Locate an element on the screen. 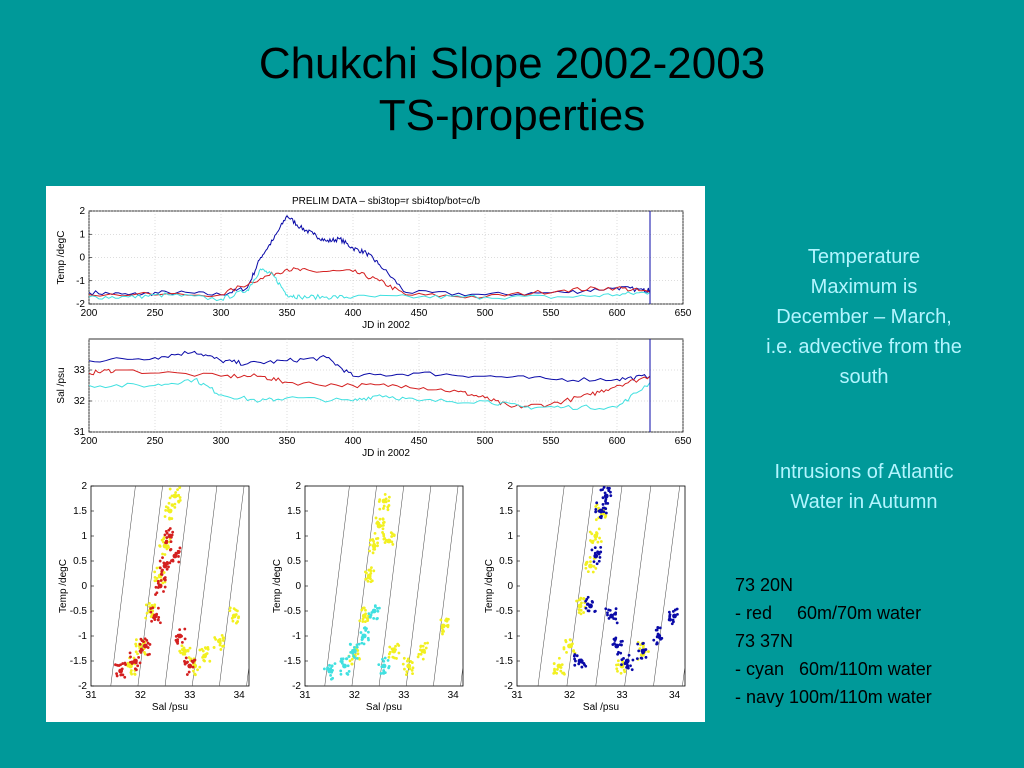 The image size is (1024, 768). y-tick-label: 0 is located at coordinates (82, 258).